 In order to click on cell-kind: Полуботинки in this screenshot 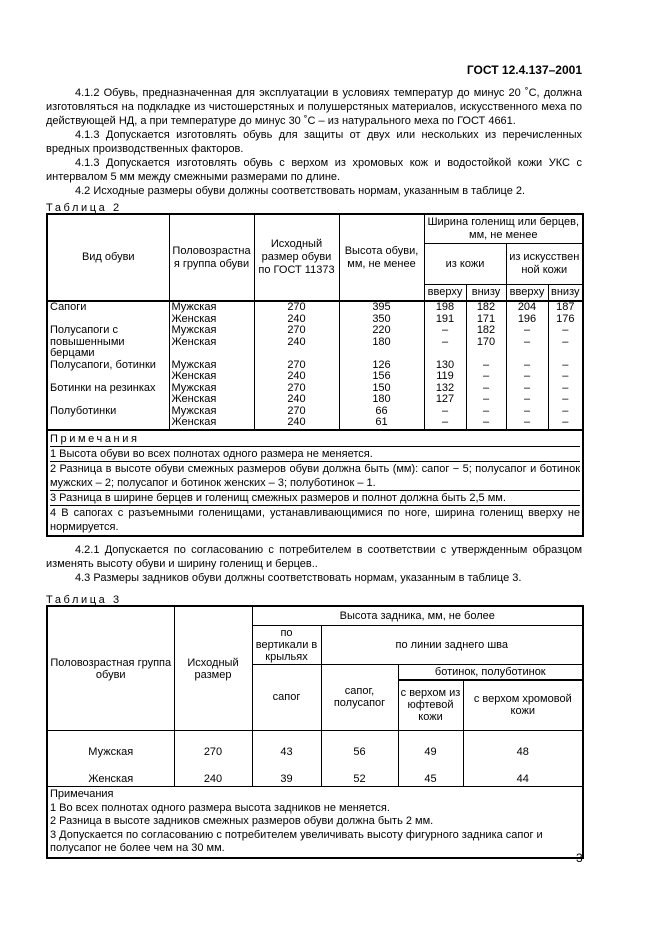, I will do `click(108, 417)`.